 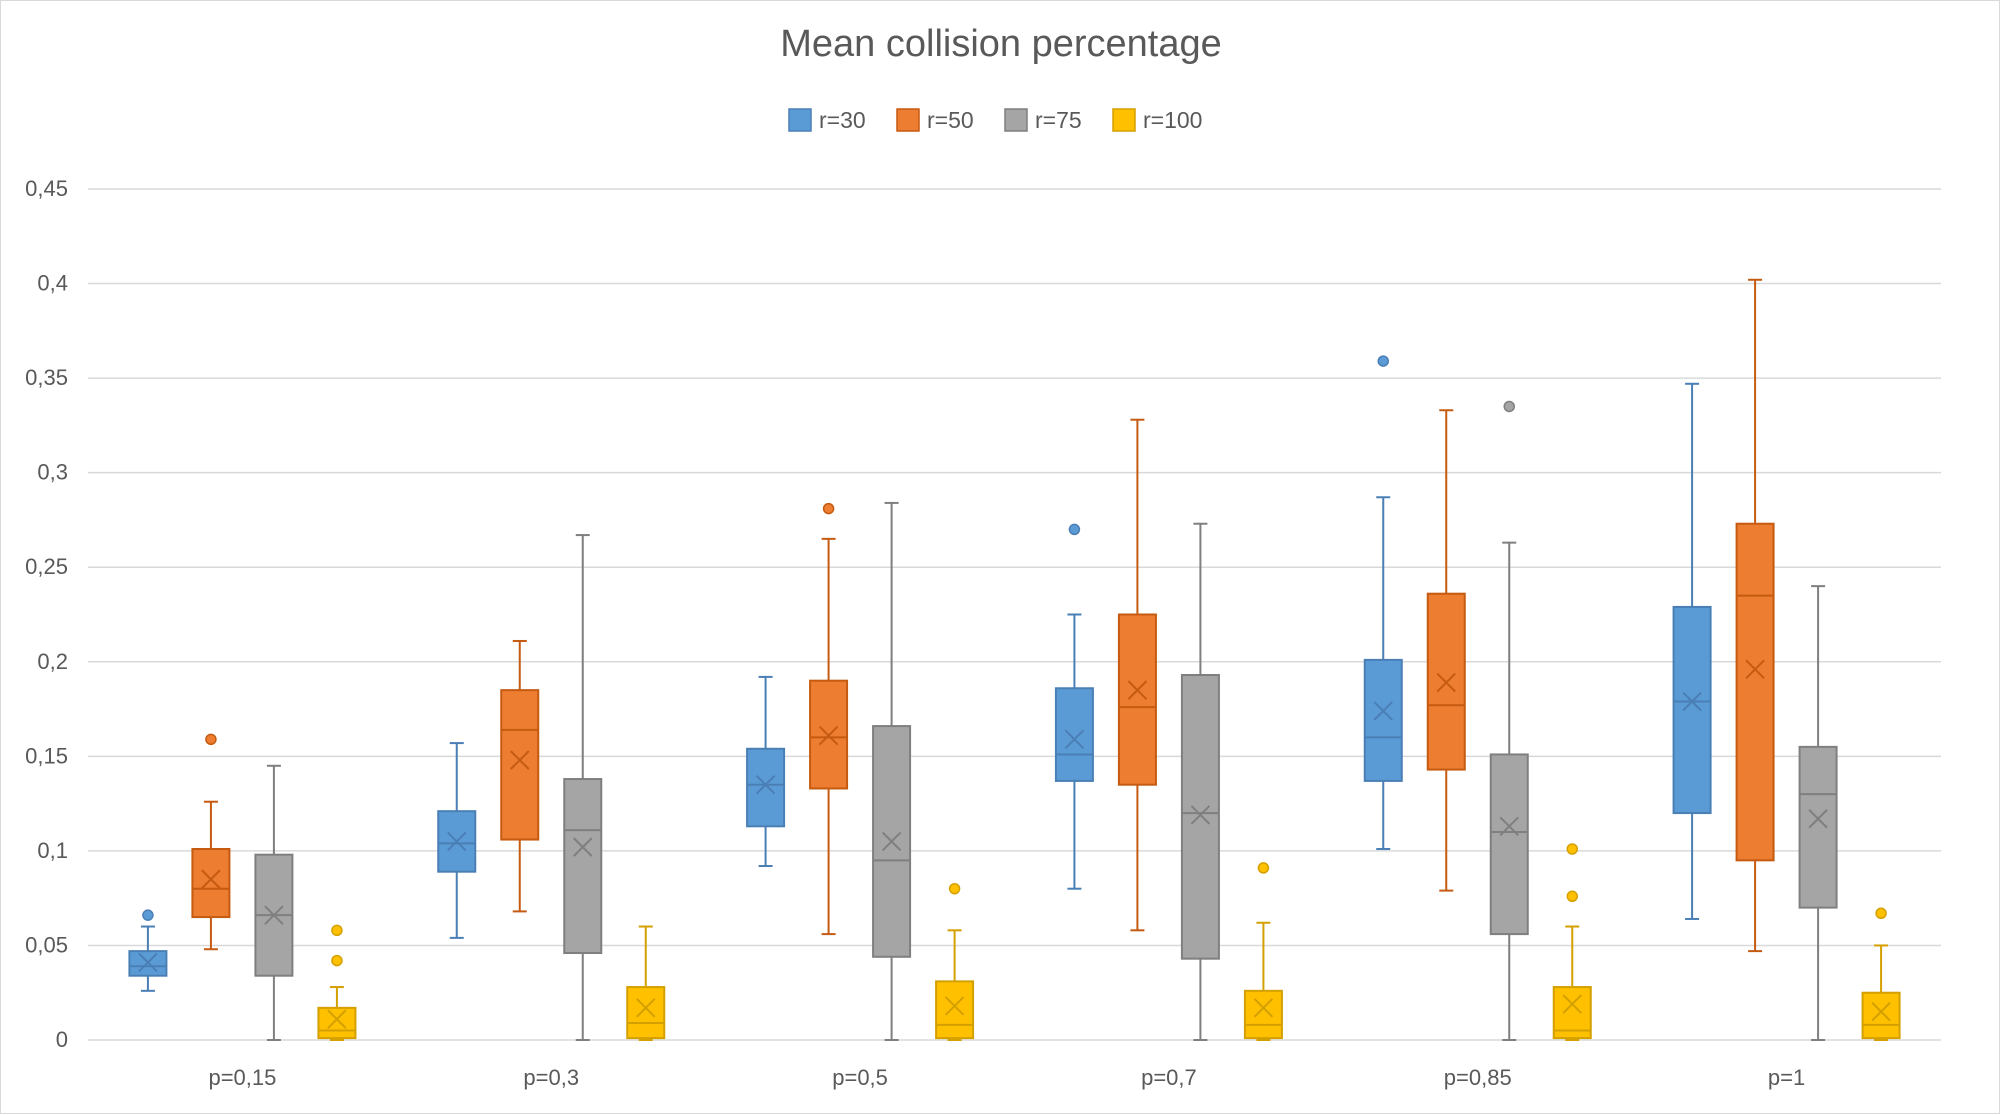 I want to click on box-r=50-p=0,3, so click(x=520, y=776).